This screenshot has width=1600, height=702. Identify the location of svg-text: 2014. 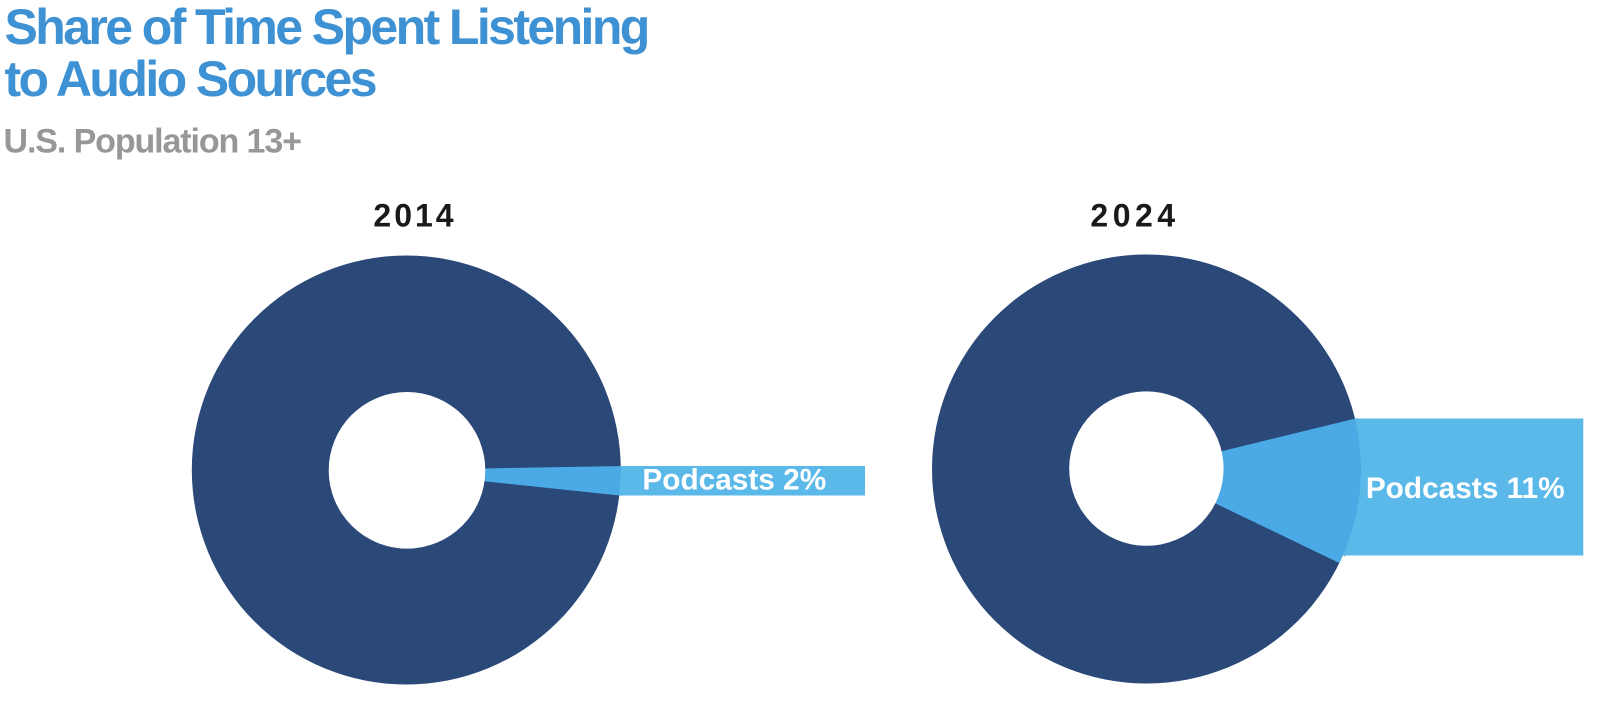
(414, 216).